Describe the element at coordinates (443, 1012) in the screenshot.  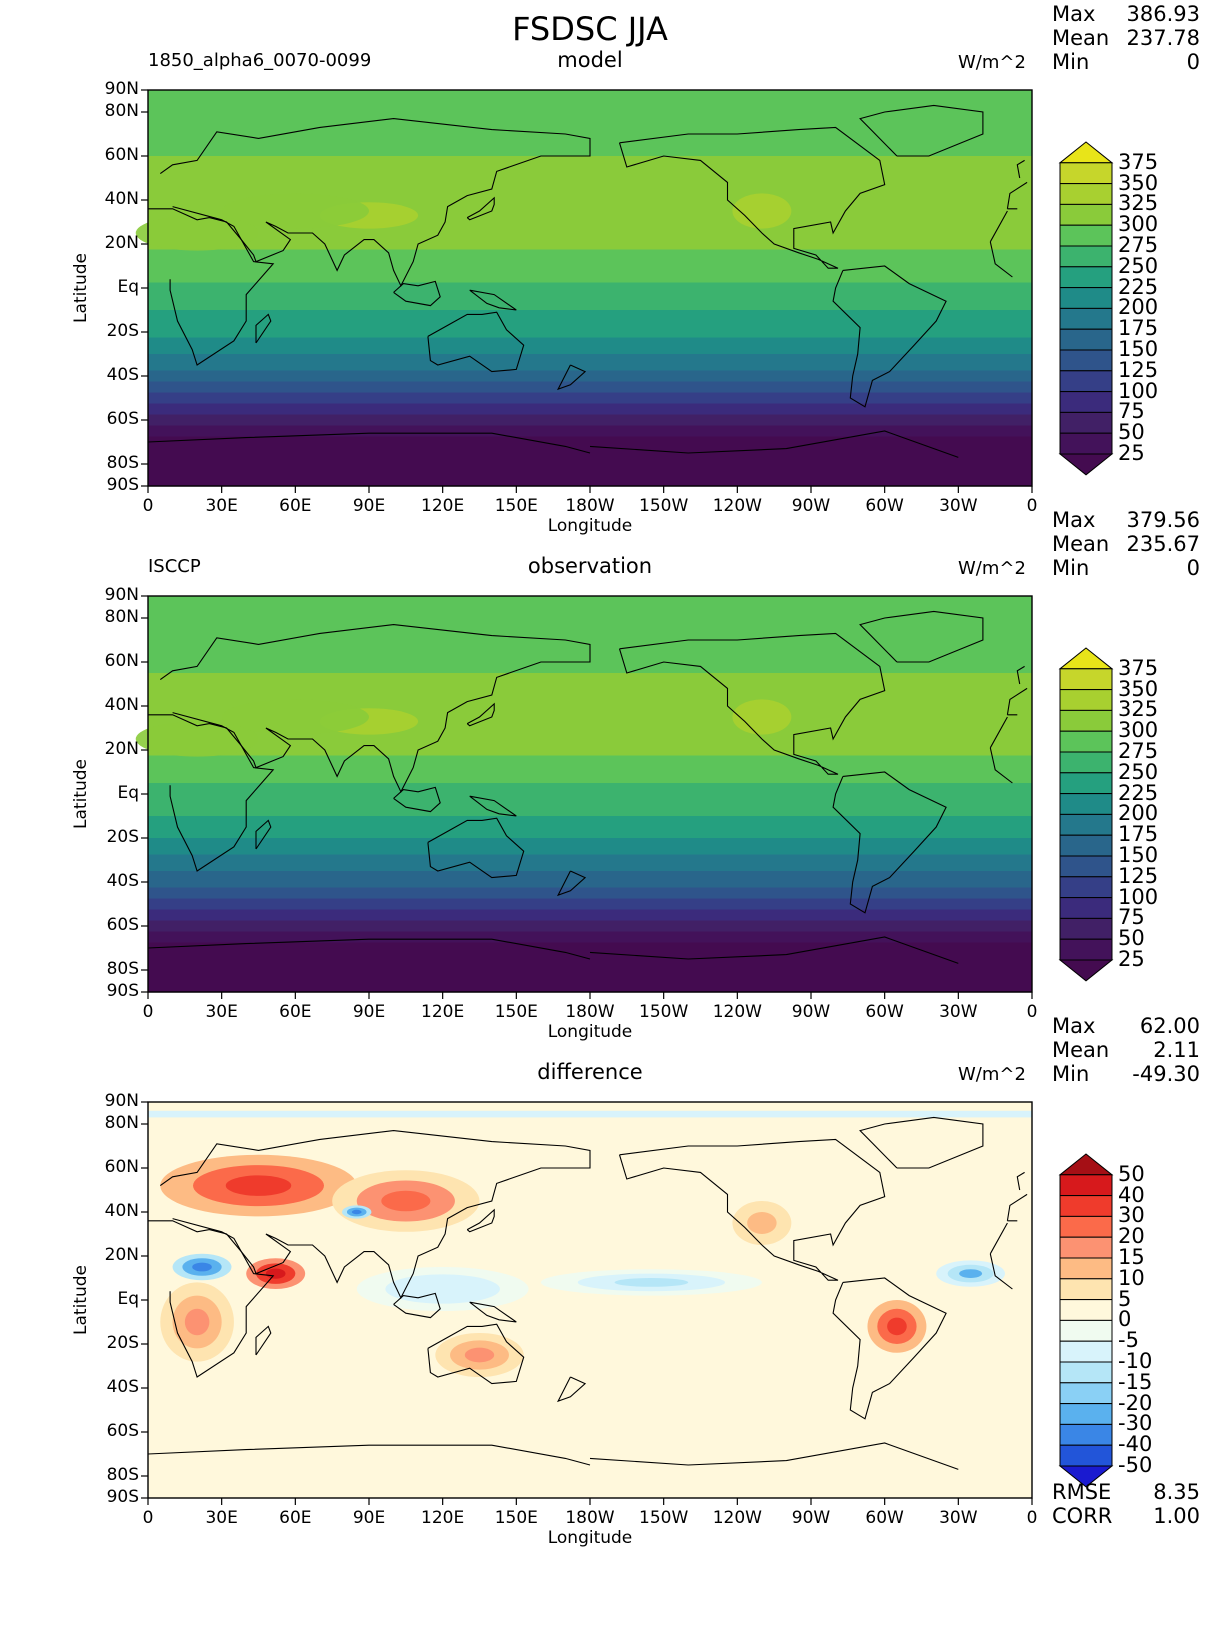
I see `xtick-label: 120E` at that location.